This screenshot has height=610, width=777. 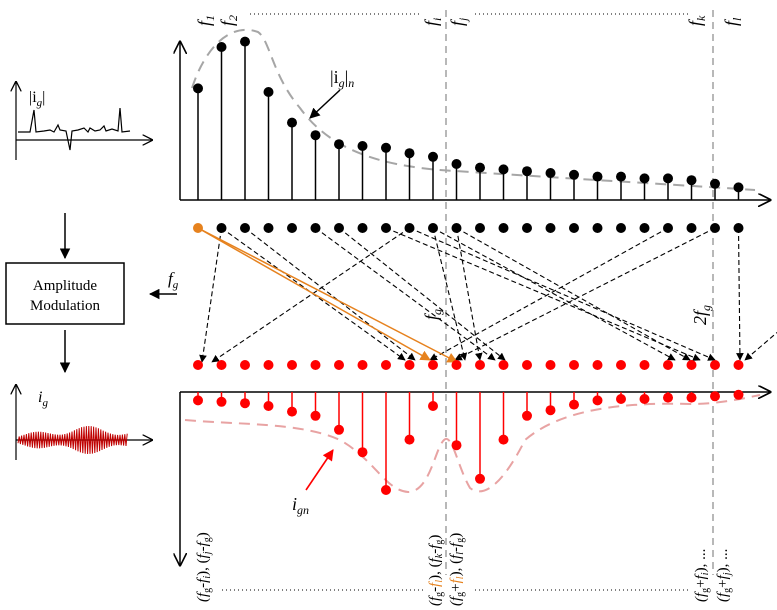 What do you see at coordinates (468, 365) in the screenshot?
I see `result-dot-row` at bounding box center [468, 365].